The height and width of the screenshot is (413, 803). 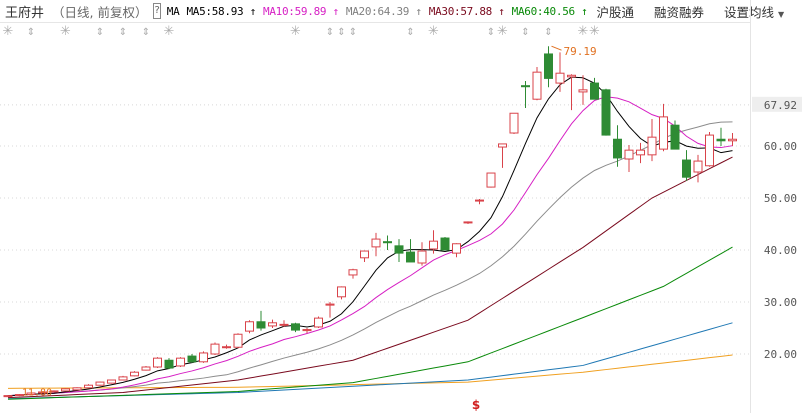 What do you see at coordinates (100, 12) in the screenshot?
I see `period-label: （日线, 前复权）` at bounding box center [100, 12].